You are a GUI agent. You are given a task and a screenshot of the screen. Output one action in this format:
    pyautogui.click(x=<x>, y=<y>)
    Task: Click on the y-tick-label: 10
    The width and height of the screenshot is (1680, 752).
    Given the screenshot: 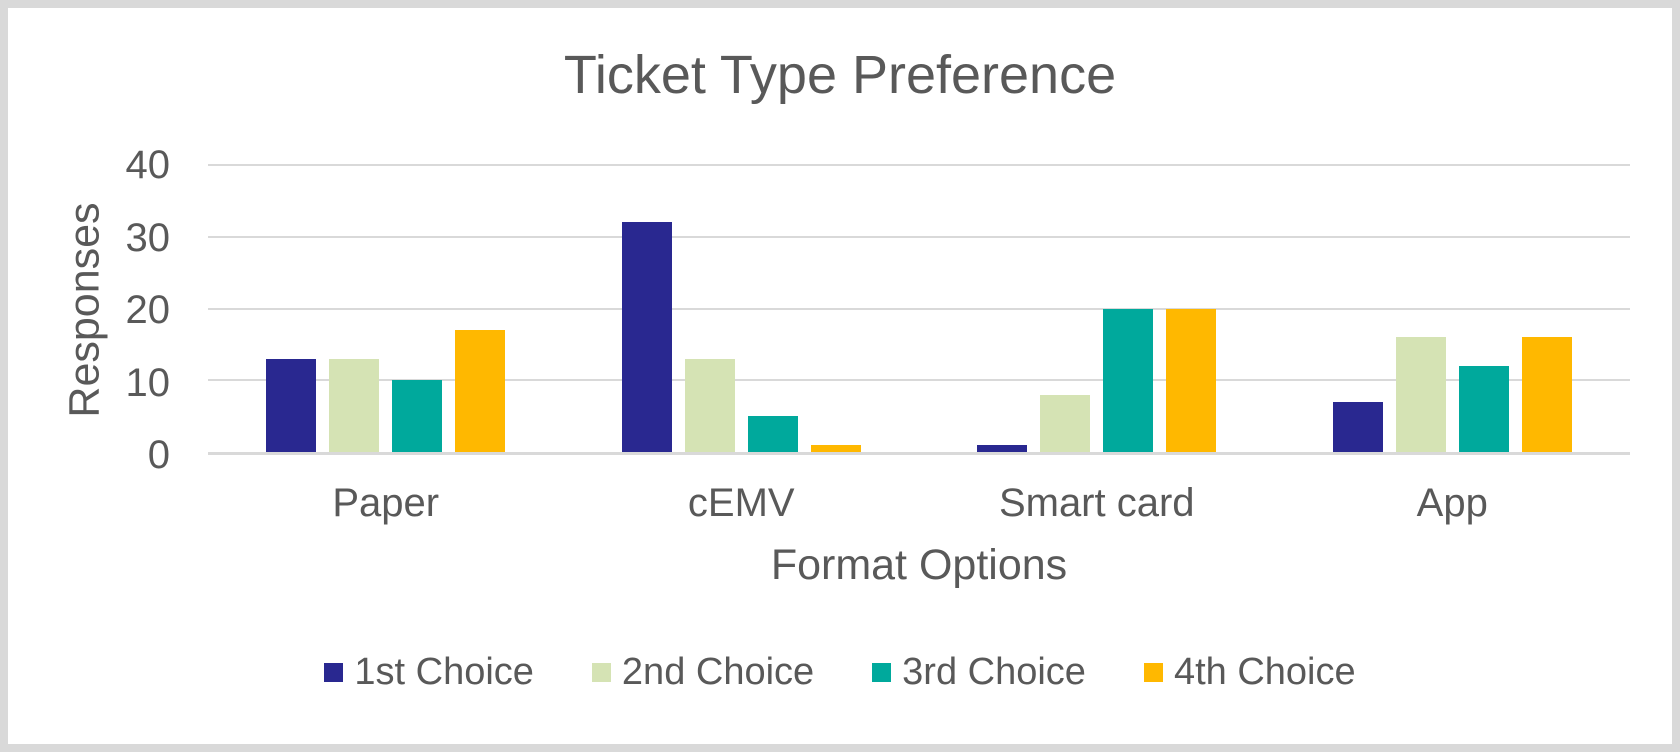 What is the action you would take?
    pyautogui.click(x=148, y=382)
    